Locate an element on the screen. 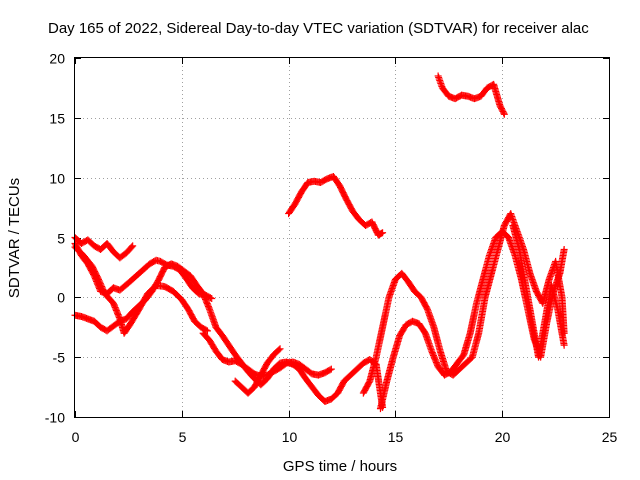  y-tick-label: 15 is located at coordinates (57, 119).